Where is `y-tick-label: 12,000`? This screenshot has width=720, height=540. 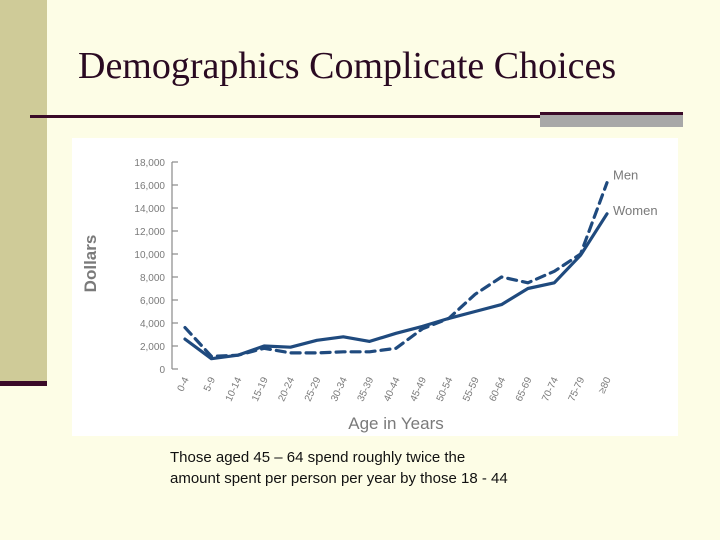
y-tick-label: 12,000 is located at coordinates (149, 232).